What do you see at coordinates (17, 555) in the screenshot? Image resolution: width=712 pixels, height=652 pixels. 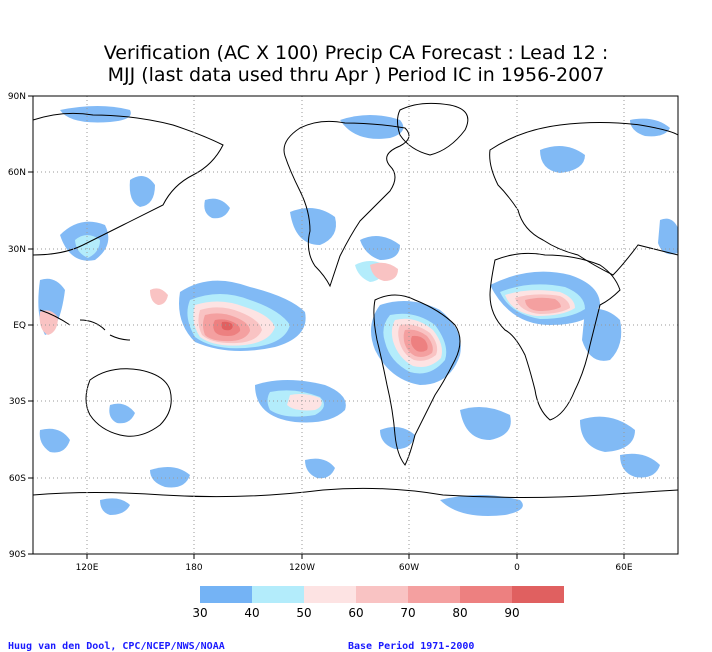 I see `lat-label: 90S` at bounding box center [17, 555].